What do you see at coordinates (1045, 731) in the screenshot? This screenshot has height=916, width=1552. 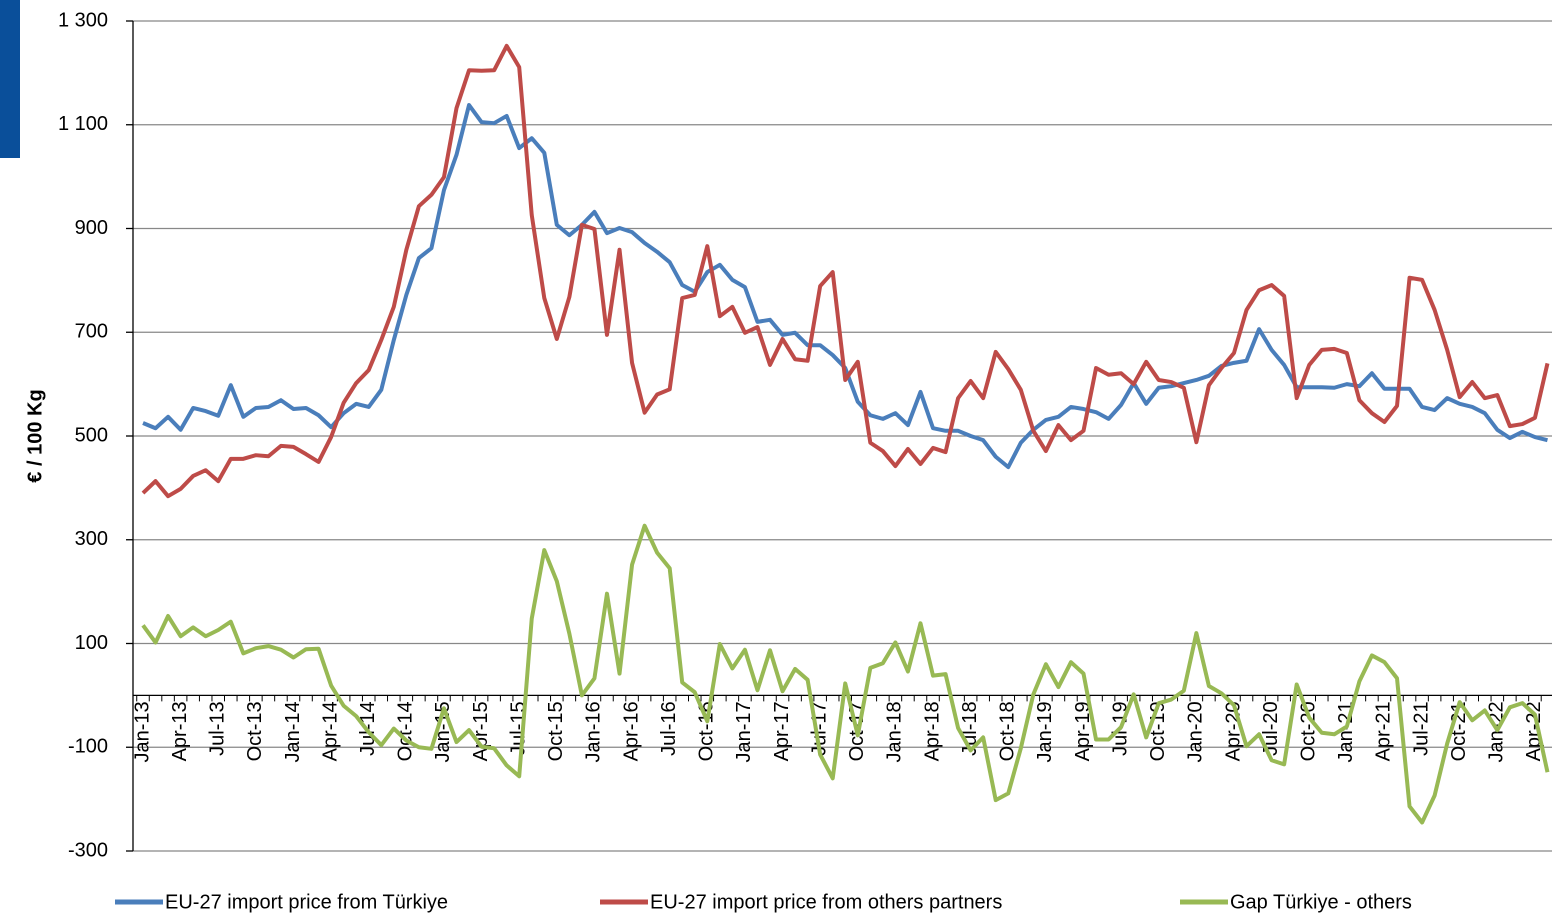 I see `x-tick-label: Jan-19` at bounding box center [1045, 731].